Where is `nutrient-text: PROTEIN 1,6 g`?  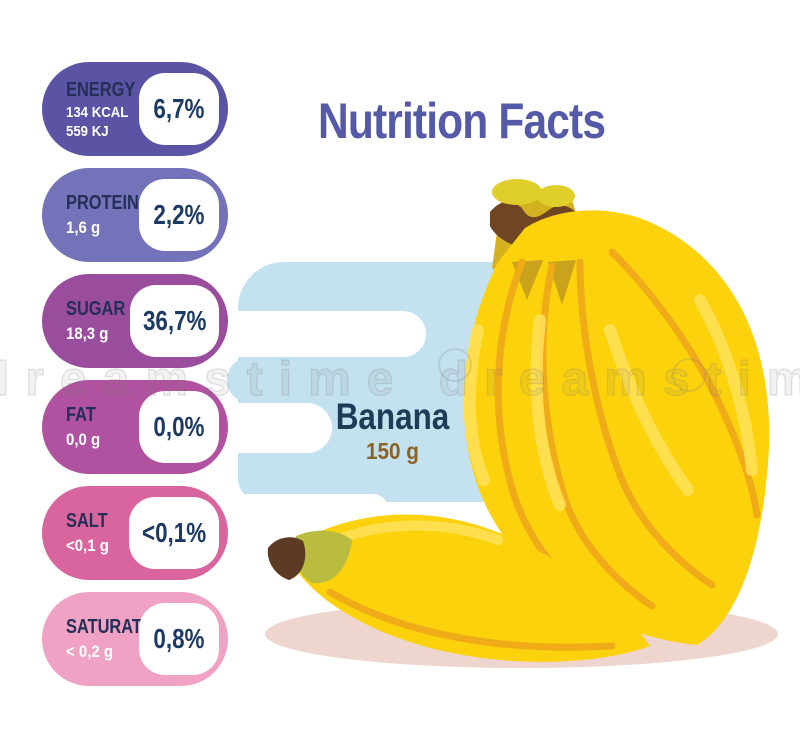 nutrient-text: PROTEIN 1,6 g is located at coordinates (98, 215).